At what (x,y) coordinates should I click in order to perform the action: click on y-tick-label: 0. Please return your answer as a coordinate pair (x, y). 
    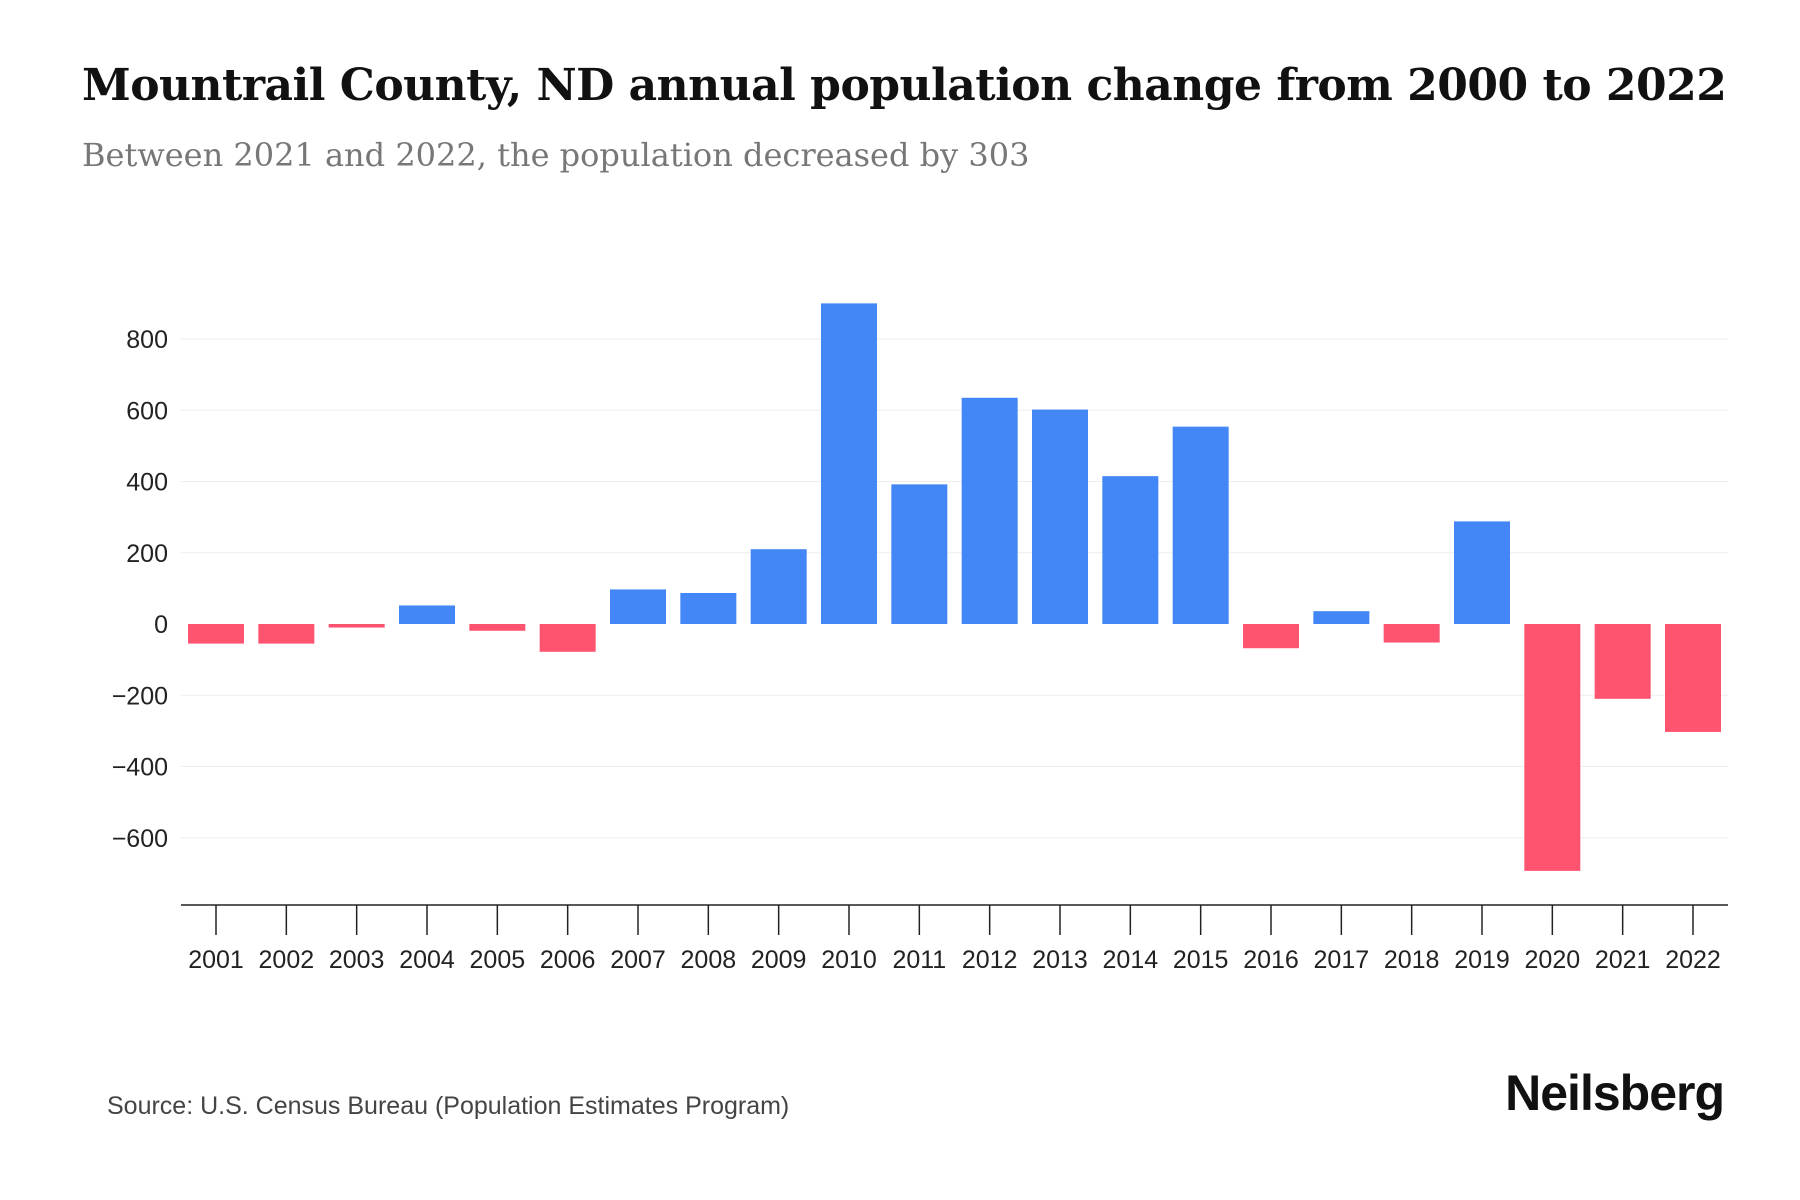
    Looking at the image, I should click on (161, 625).